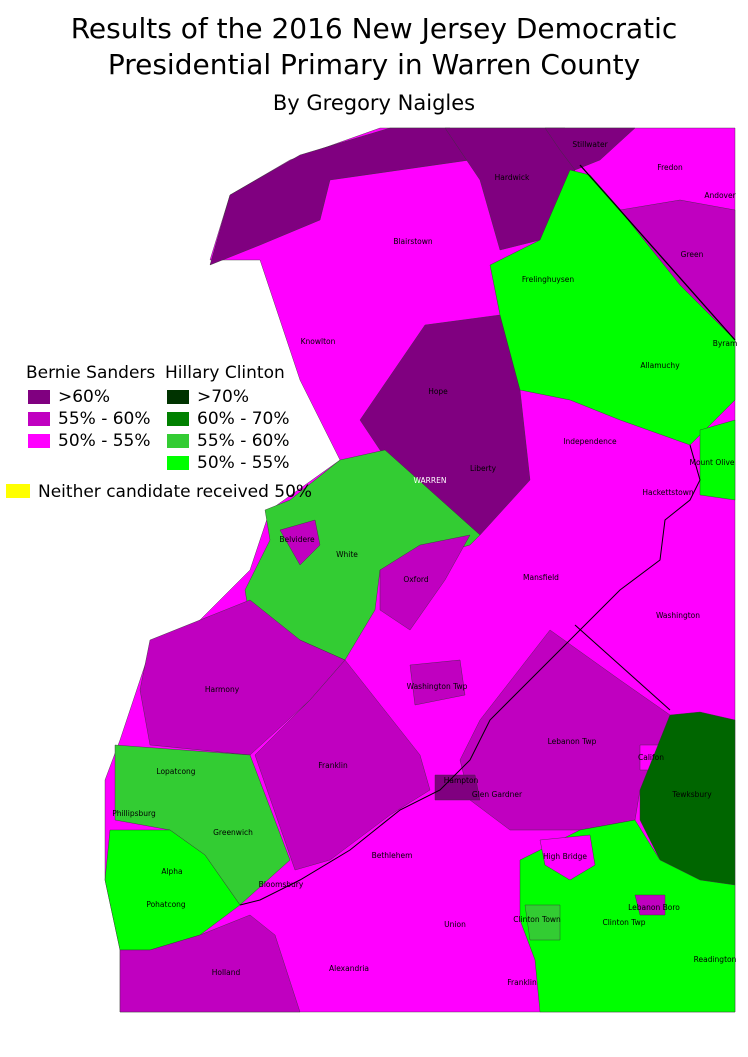 The height and width of the screenshot is (1057, 748). Describe the element at coordinates (461, 780) in the screenshot. I see `municipality-label: Hampton` at that location.